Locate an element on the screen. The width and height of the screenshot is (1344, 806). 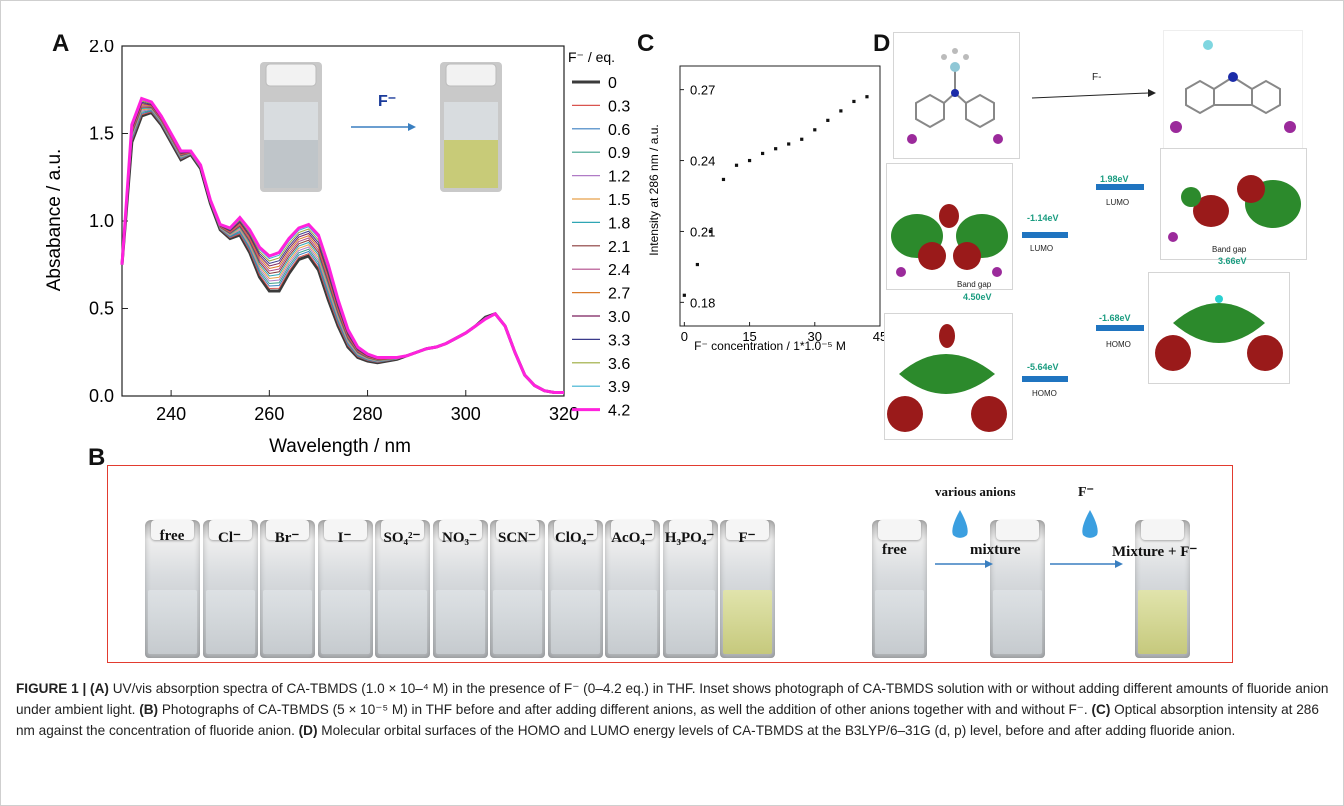
right-arrows is located at coordinates (1029, 539).